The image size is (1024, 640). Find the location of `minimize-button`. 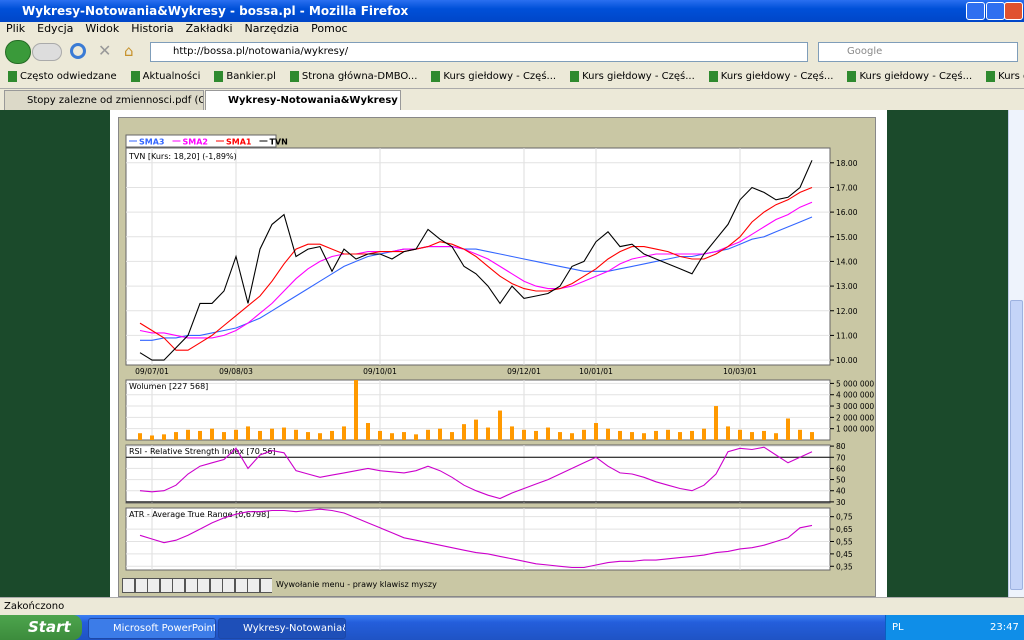

minimize-button is located at coordinates (975, 11).